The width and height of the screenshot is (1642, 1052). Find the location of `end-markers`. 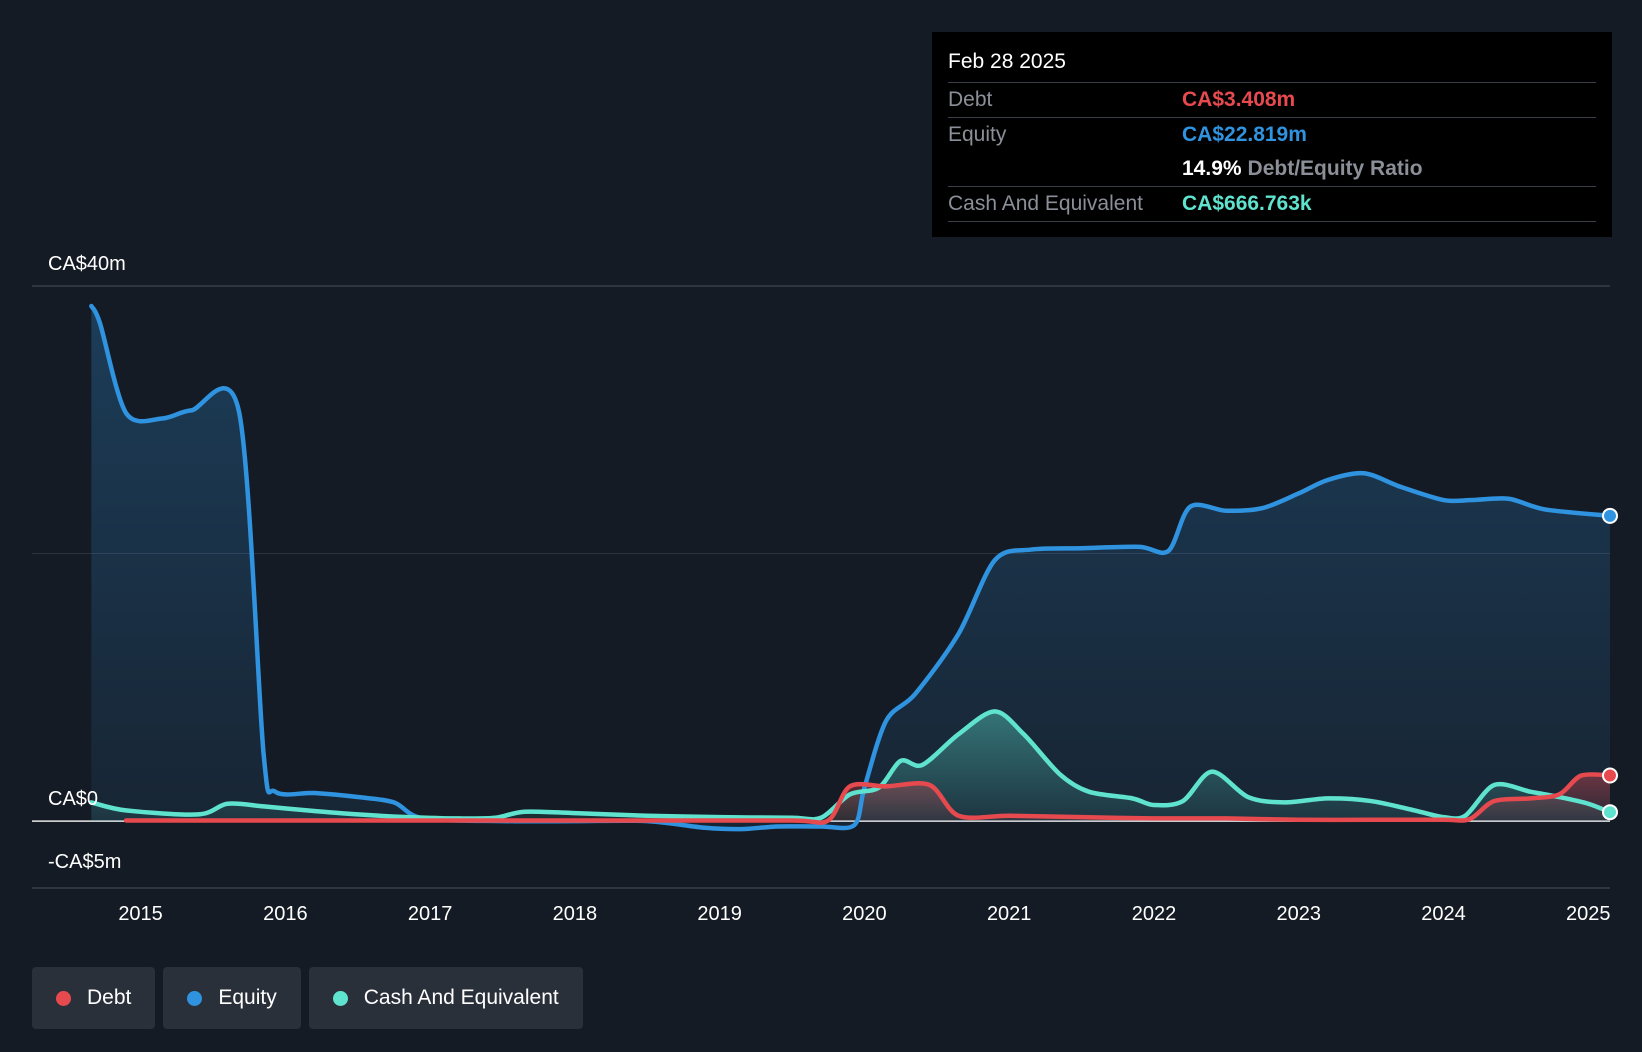

end-markers is located at coordinates (1610, 664).